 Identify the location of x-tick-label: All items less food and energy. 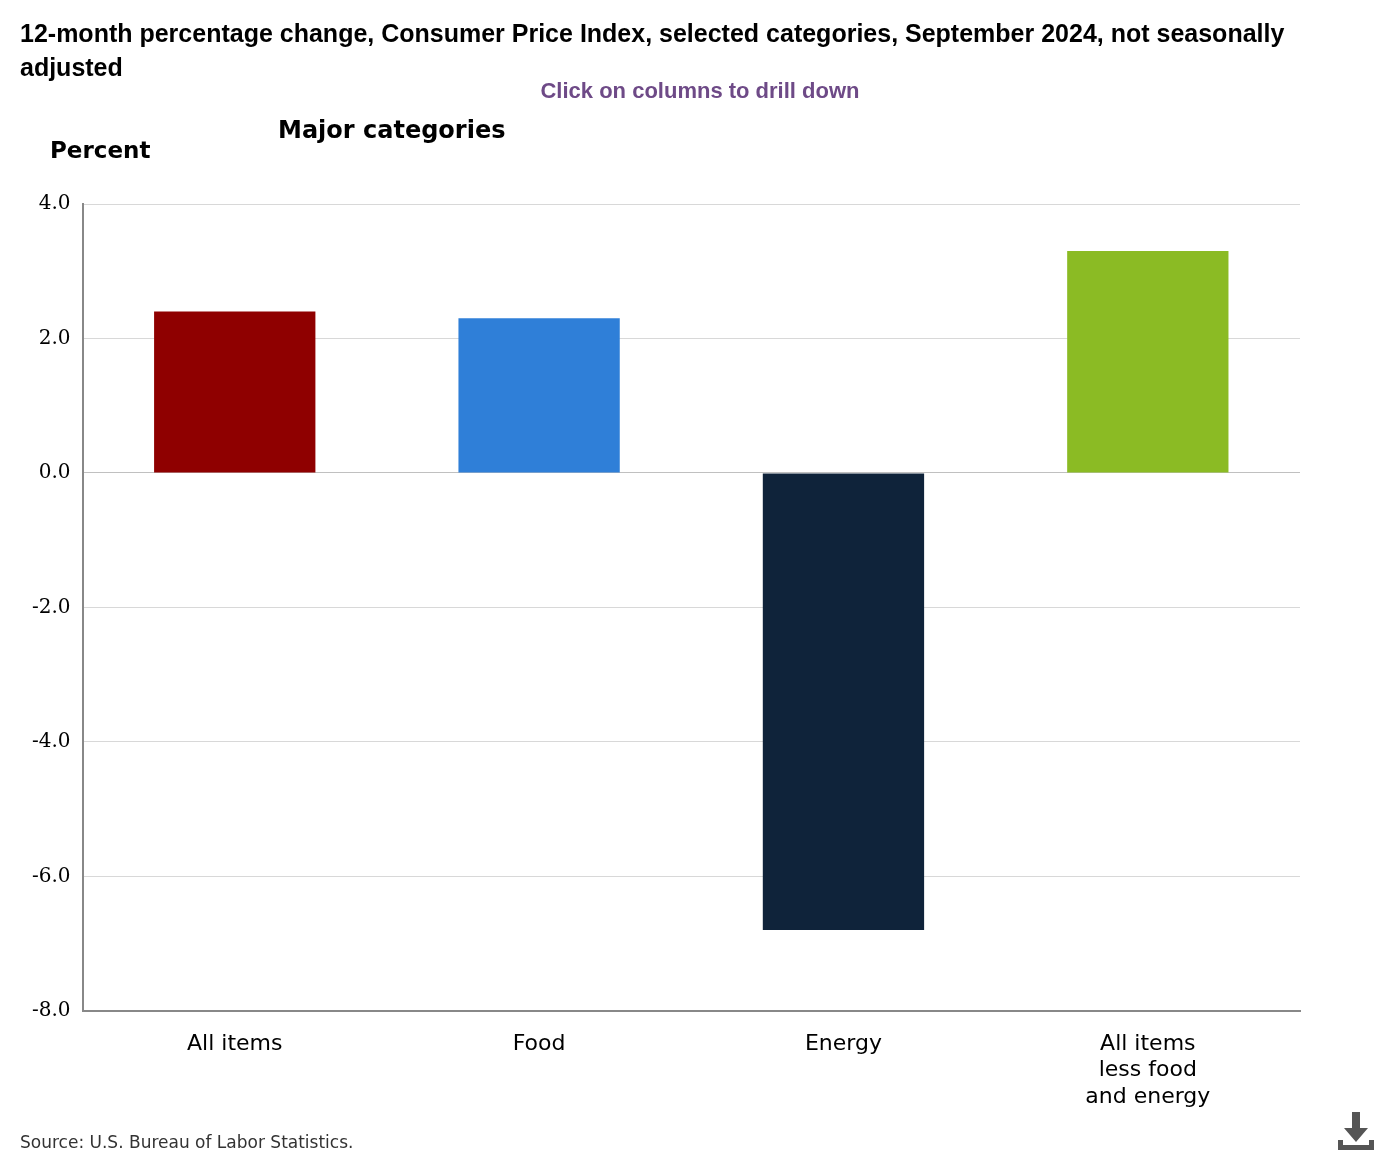
(1148, 1068).